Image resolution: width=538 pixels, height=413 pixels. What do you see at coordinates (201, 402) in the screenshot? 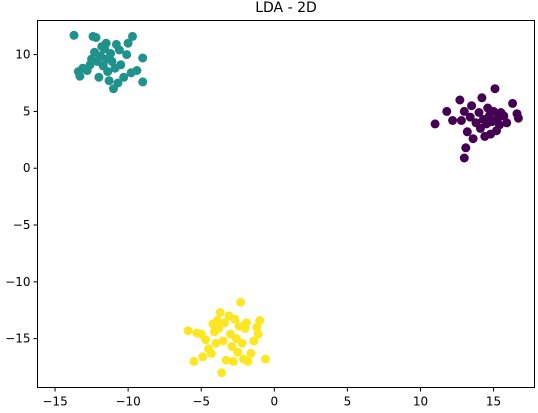
I see `x-tick-label: −5` at bounding box center [201, 402].